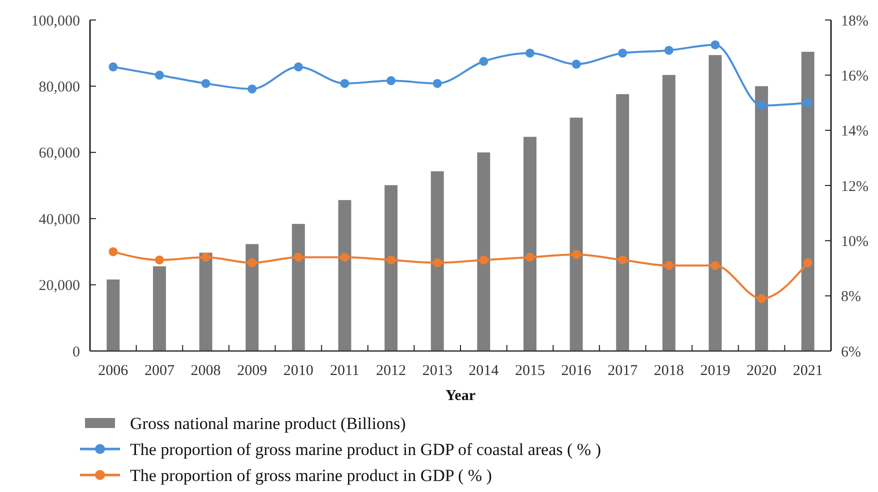 The image size is (878, 492). What do you see at coordinates (311, 475) in the screenshot?
I see `legend-label: The proportion of gross marine product in GDP ( % )` at bounding box center [311, 475].